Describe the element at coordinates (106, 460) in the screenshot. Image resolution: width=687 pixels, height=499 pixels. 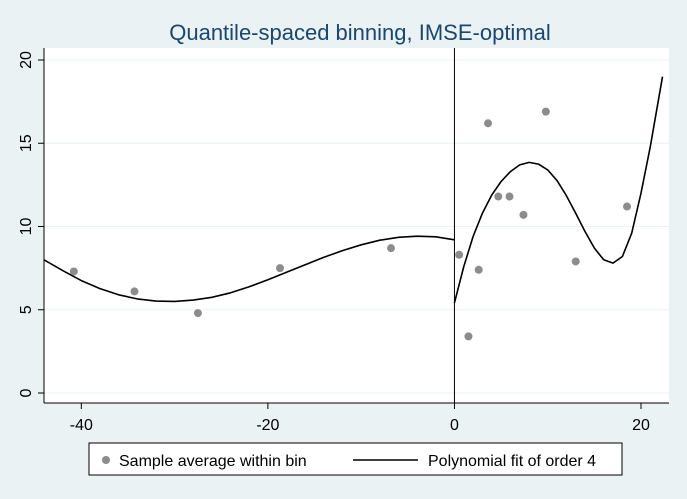
I see `legend-marker-points` at that location.